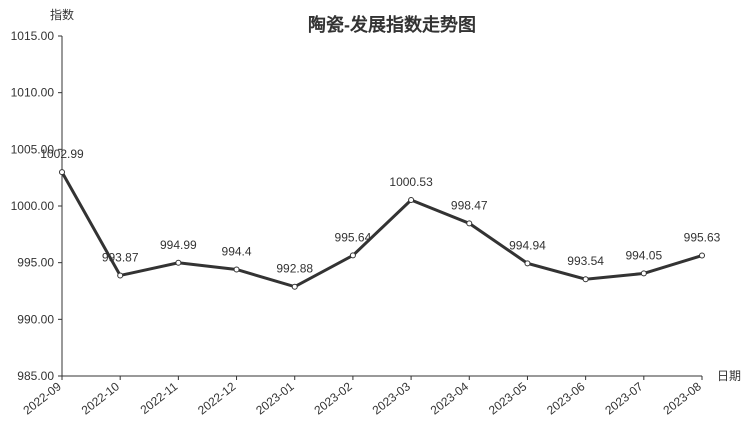 The width and height of the screenshot is (752, 427). I want to click on x-tick-label: 2023-05, so click(508, 398).